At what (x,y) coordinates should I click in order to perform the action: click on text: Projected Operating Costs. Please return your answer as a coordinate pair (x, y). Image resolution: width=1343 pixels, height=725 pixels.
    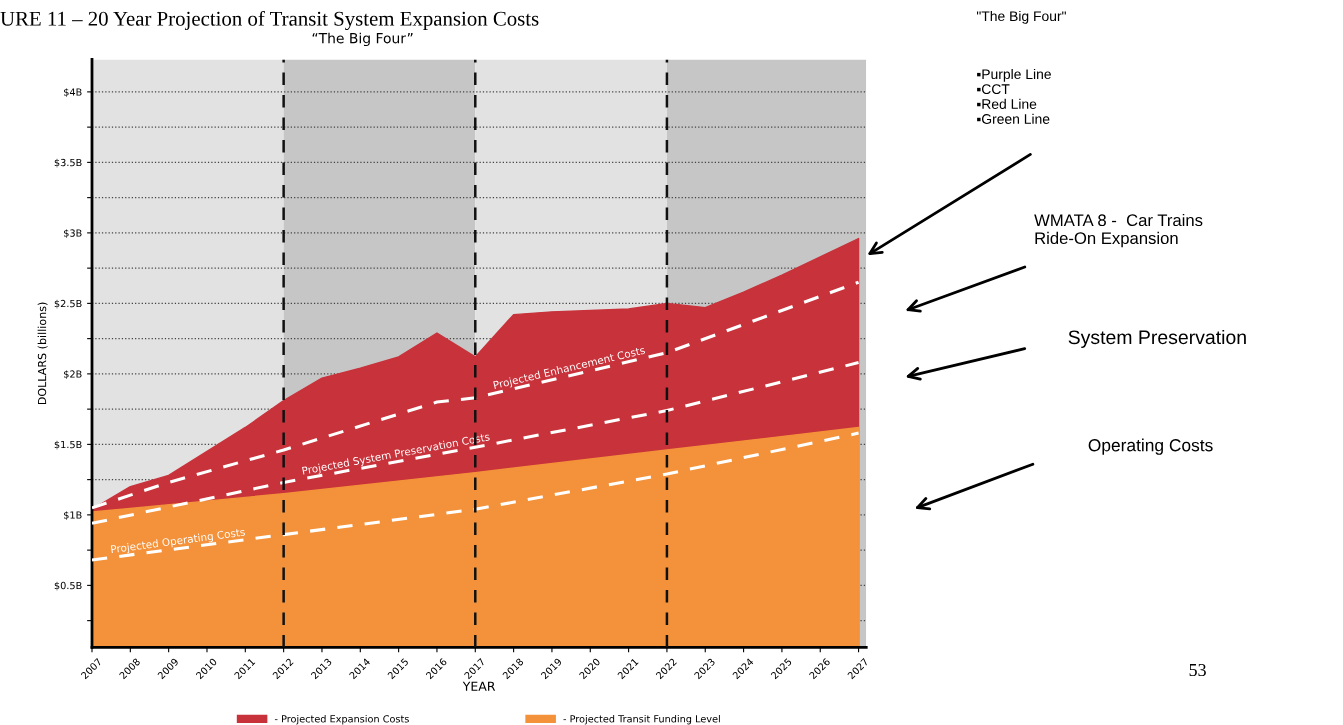
    Looking at the image, I should click on (178, 541).